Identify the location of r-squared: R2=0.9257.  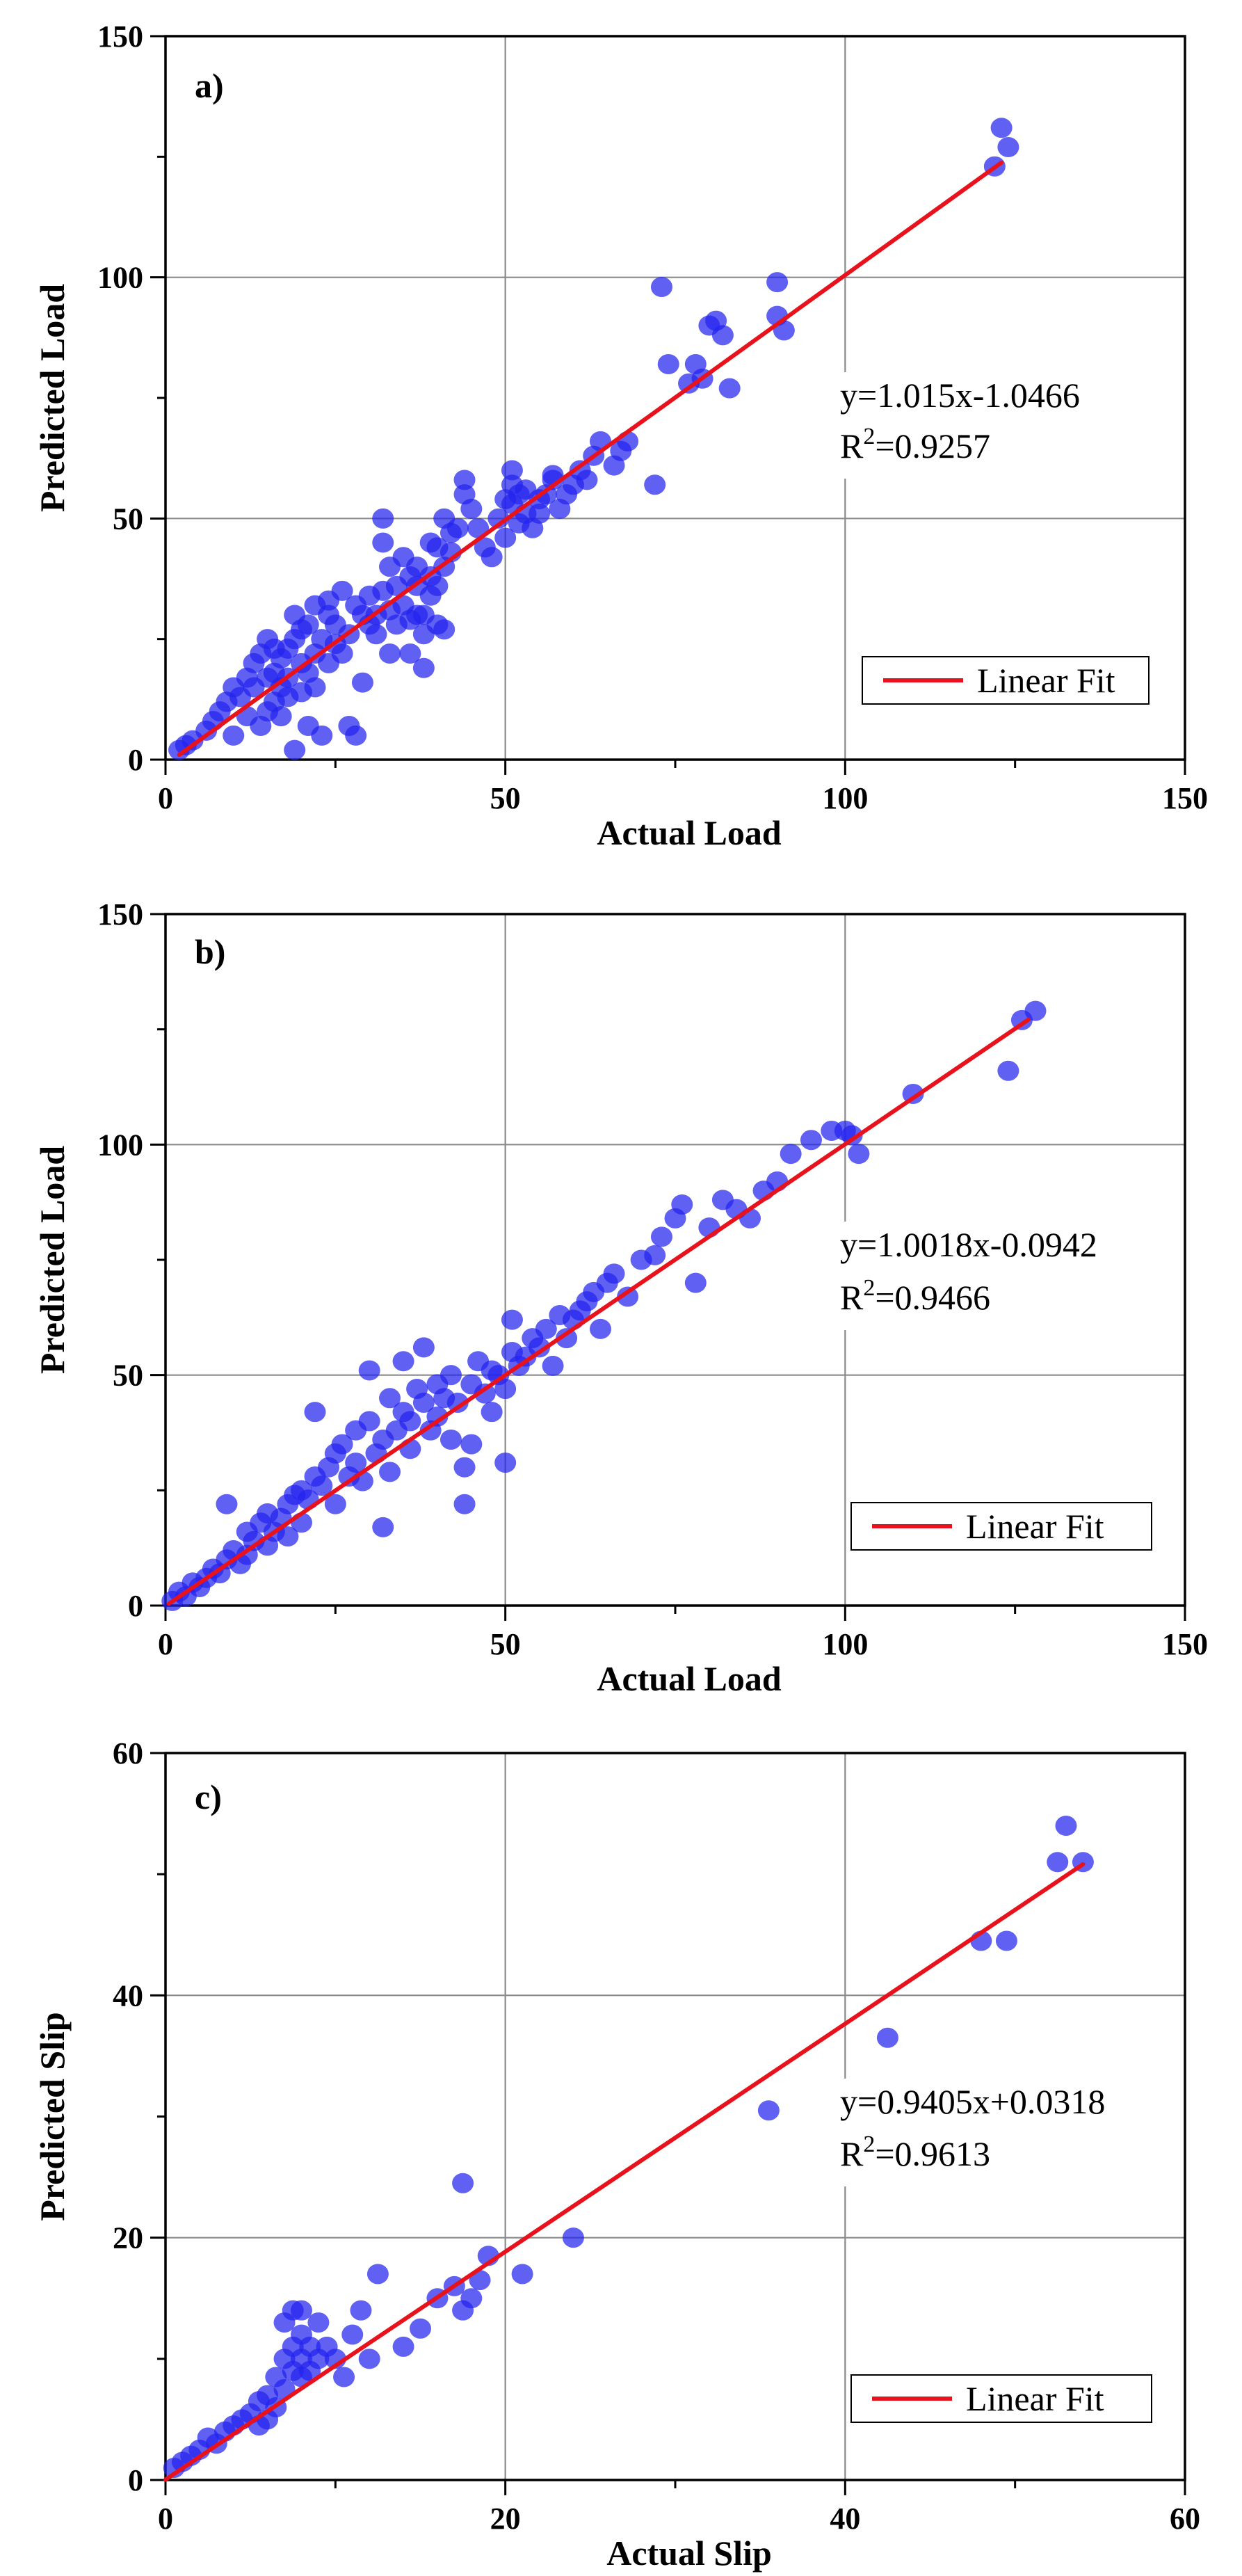
(915, 444).